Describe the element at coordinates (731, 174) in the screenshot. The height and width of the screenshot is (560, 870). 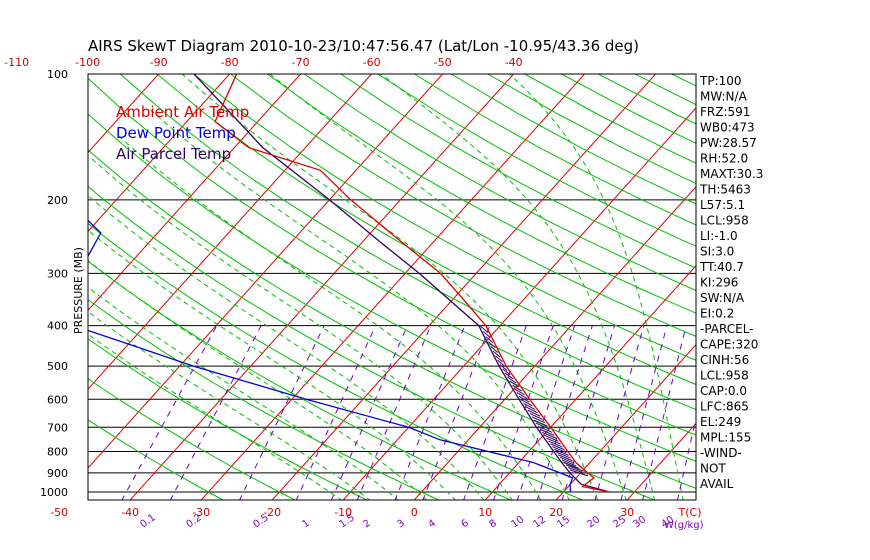
I see `index-label: MAXT:30.3` at that location.